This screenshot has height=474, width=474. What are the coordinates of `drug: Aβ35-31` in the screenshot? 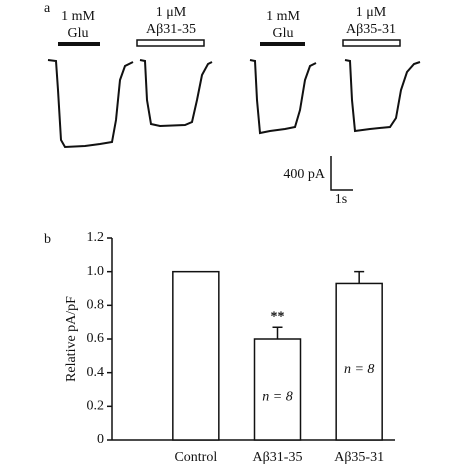 It's located at (371, 29).